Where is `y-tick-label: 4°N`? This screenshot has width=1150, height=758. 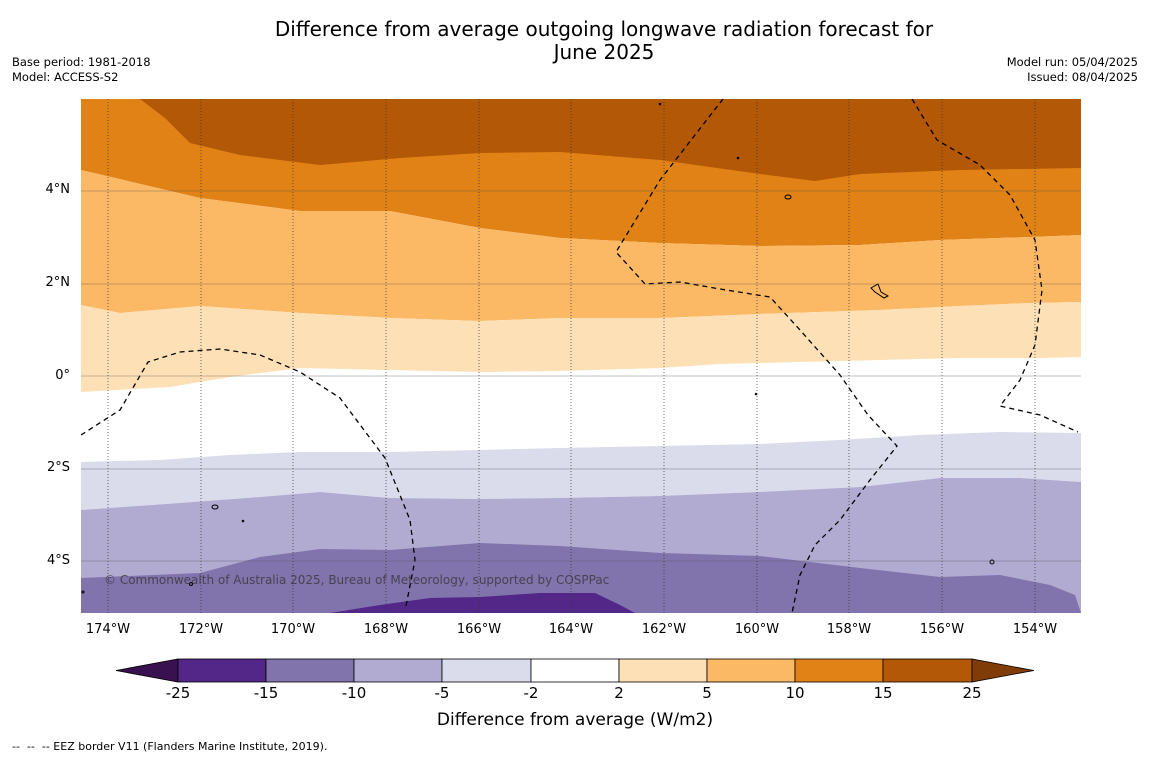 y-tick-label: 4°N is located at coordinates (58, 189).